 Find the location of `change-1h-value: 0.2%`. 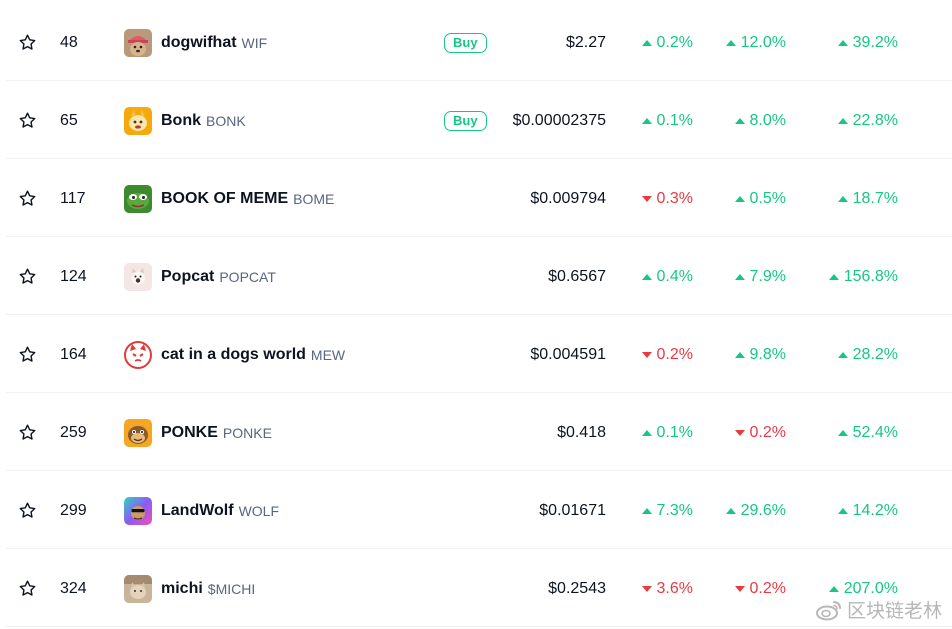

change-1h-value: 0.2% is located at coordinates (674, 42).